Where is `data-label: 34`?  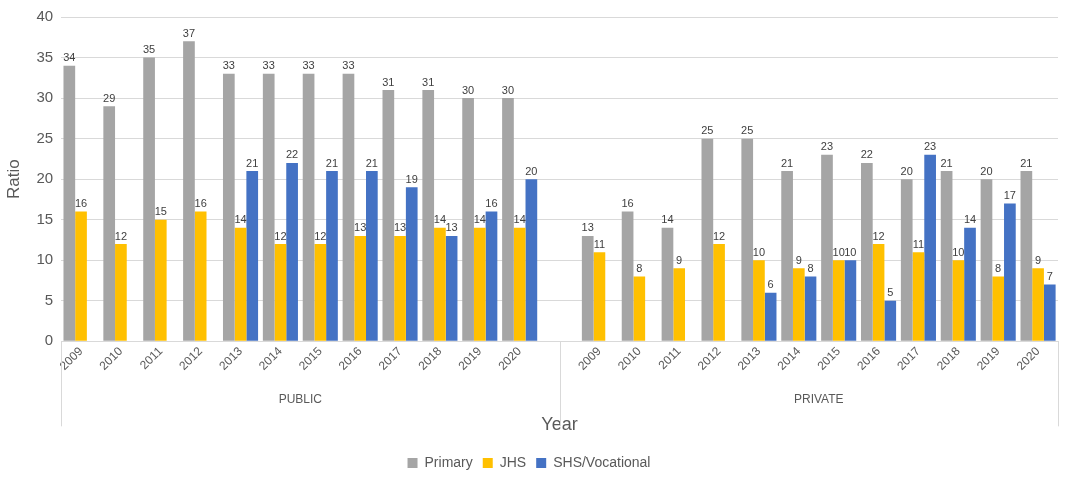
data-label: 34 is located at coordinates (69, 57).